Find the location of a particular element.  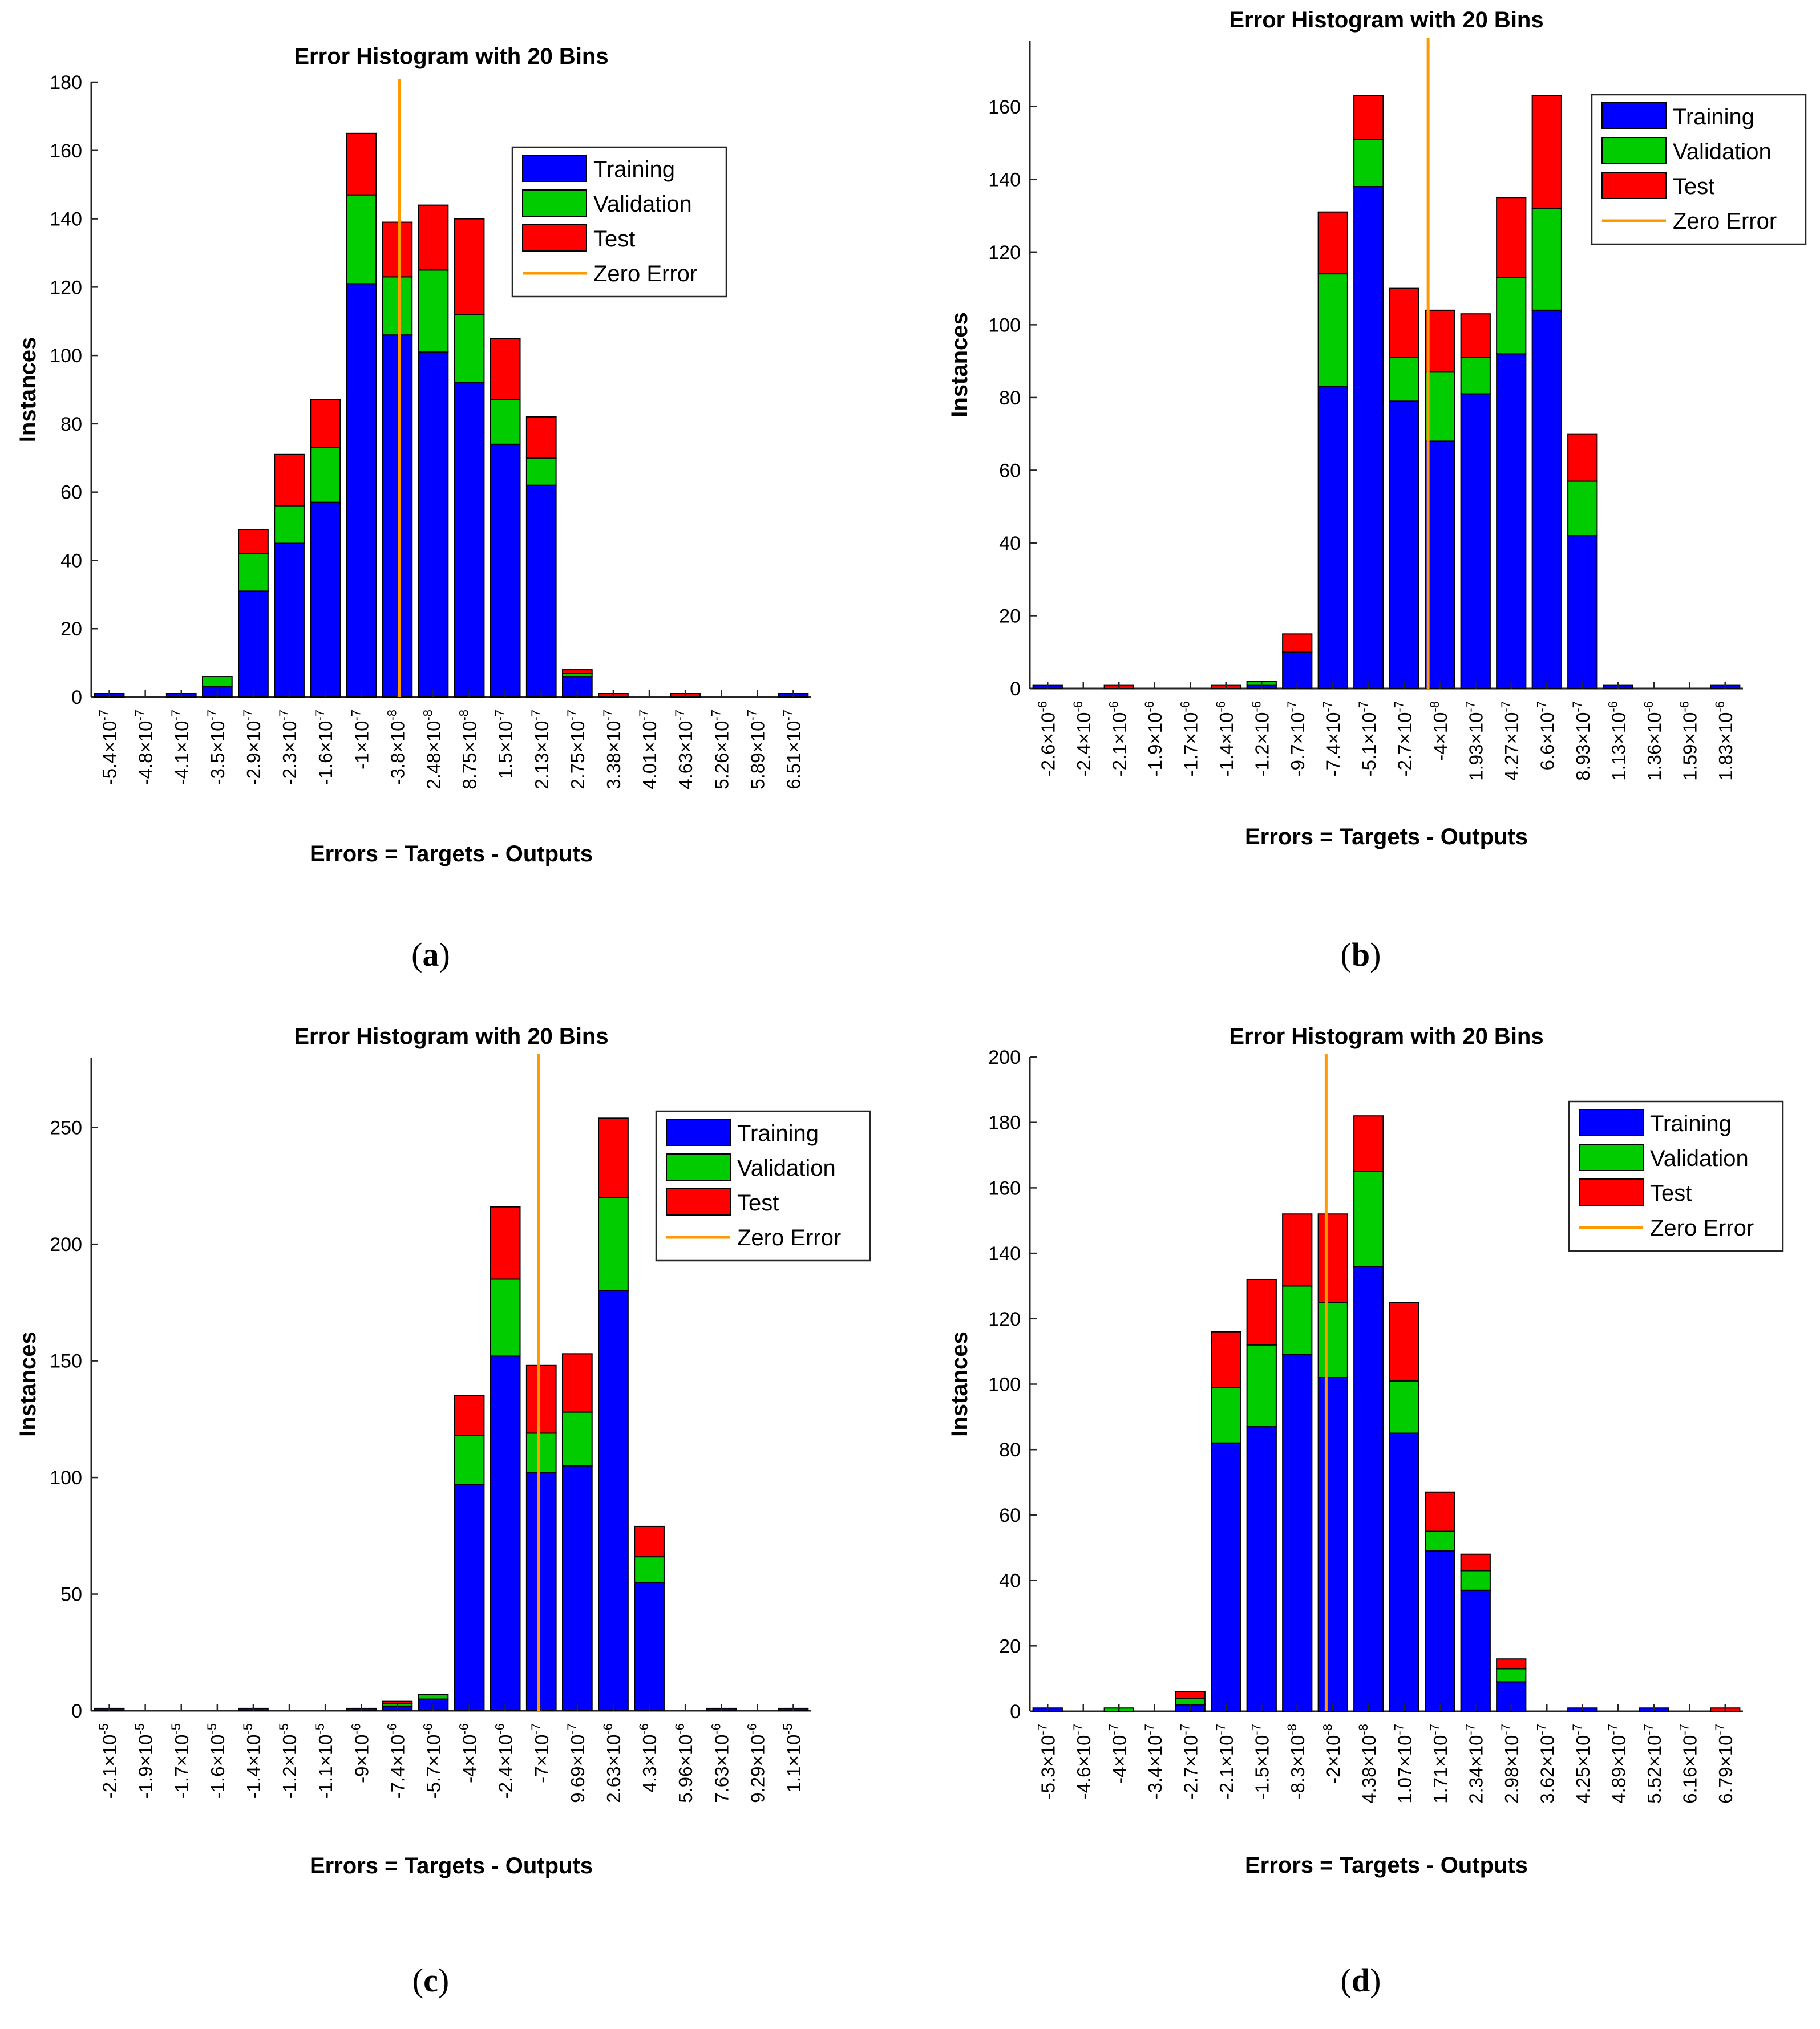

y-tick-label: 120 is located at coordinates (1004, 253).